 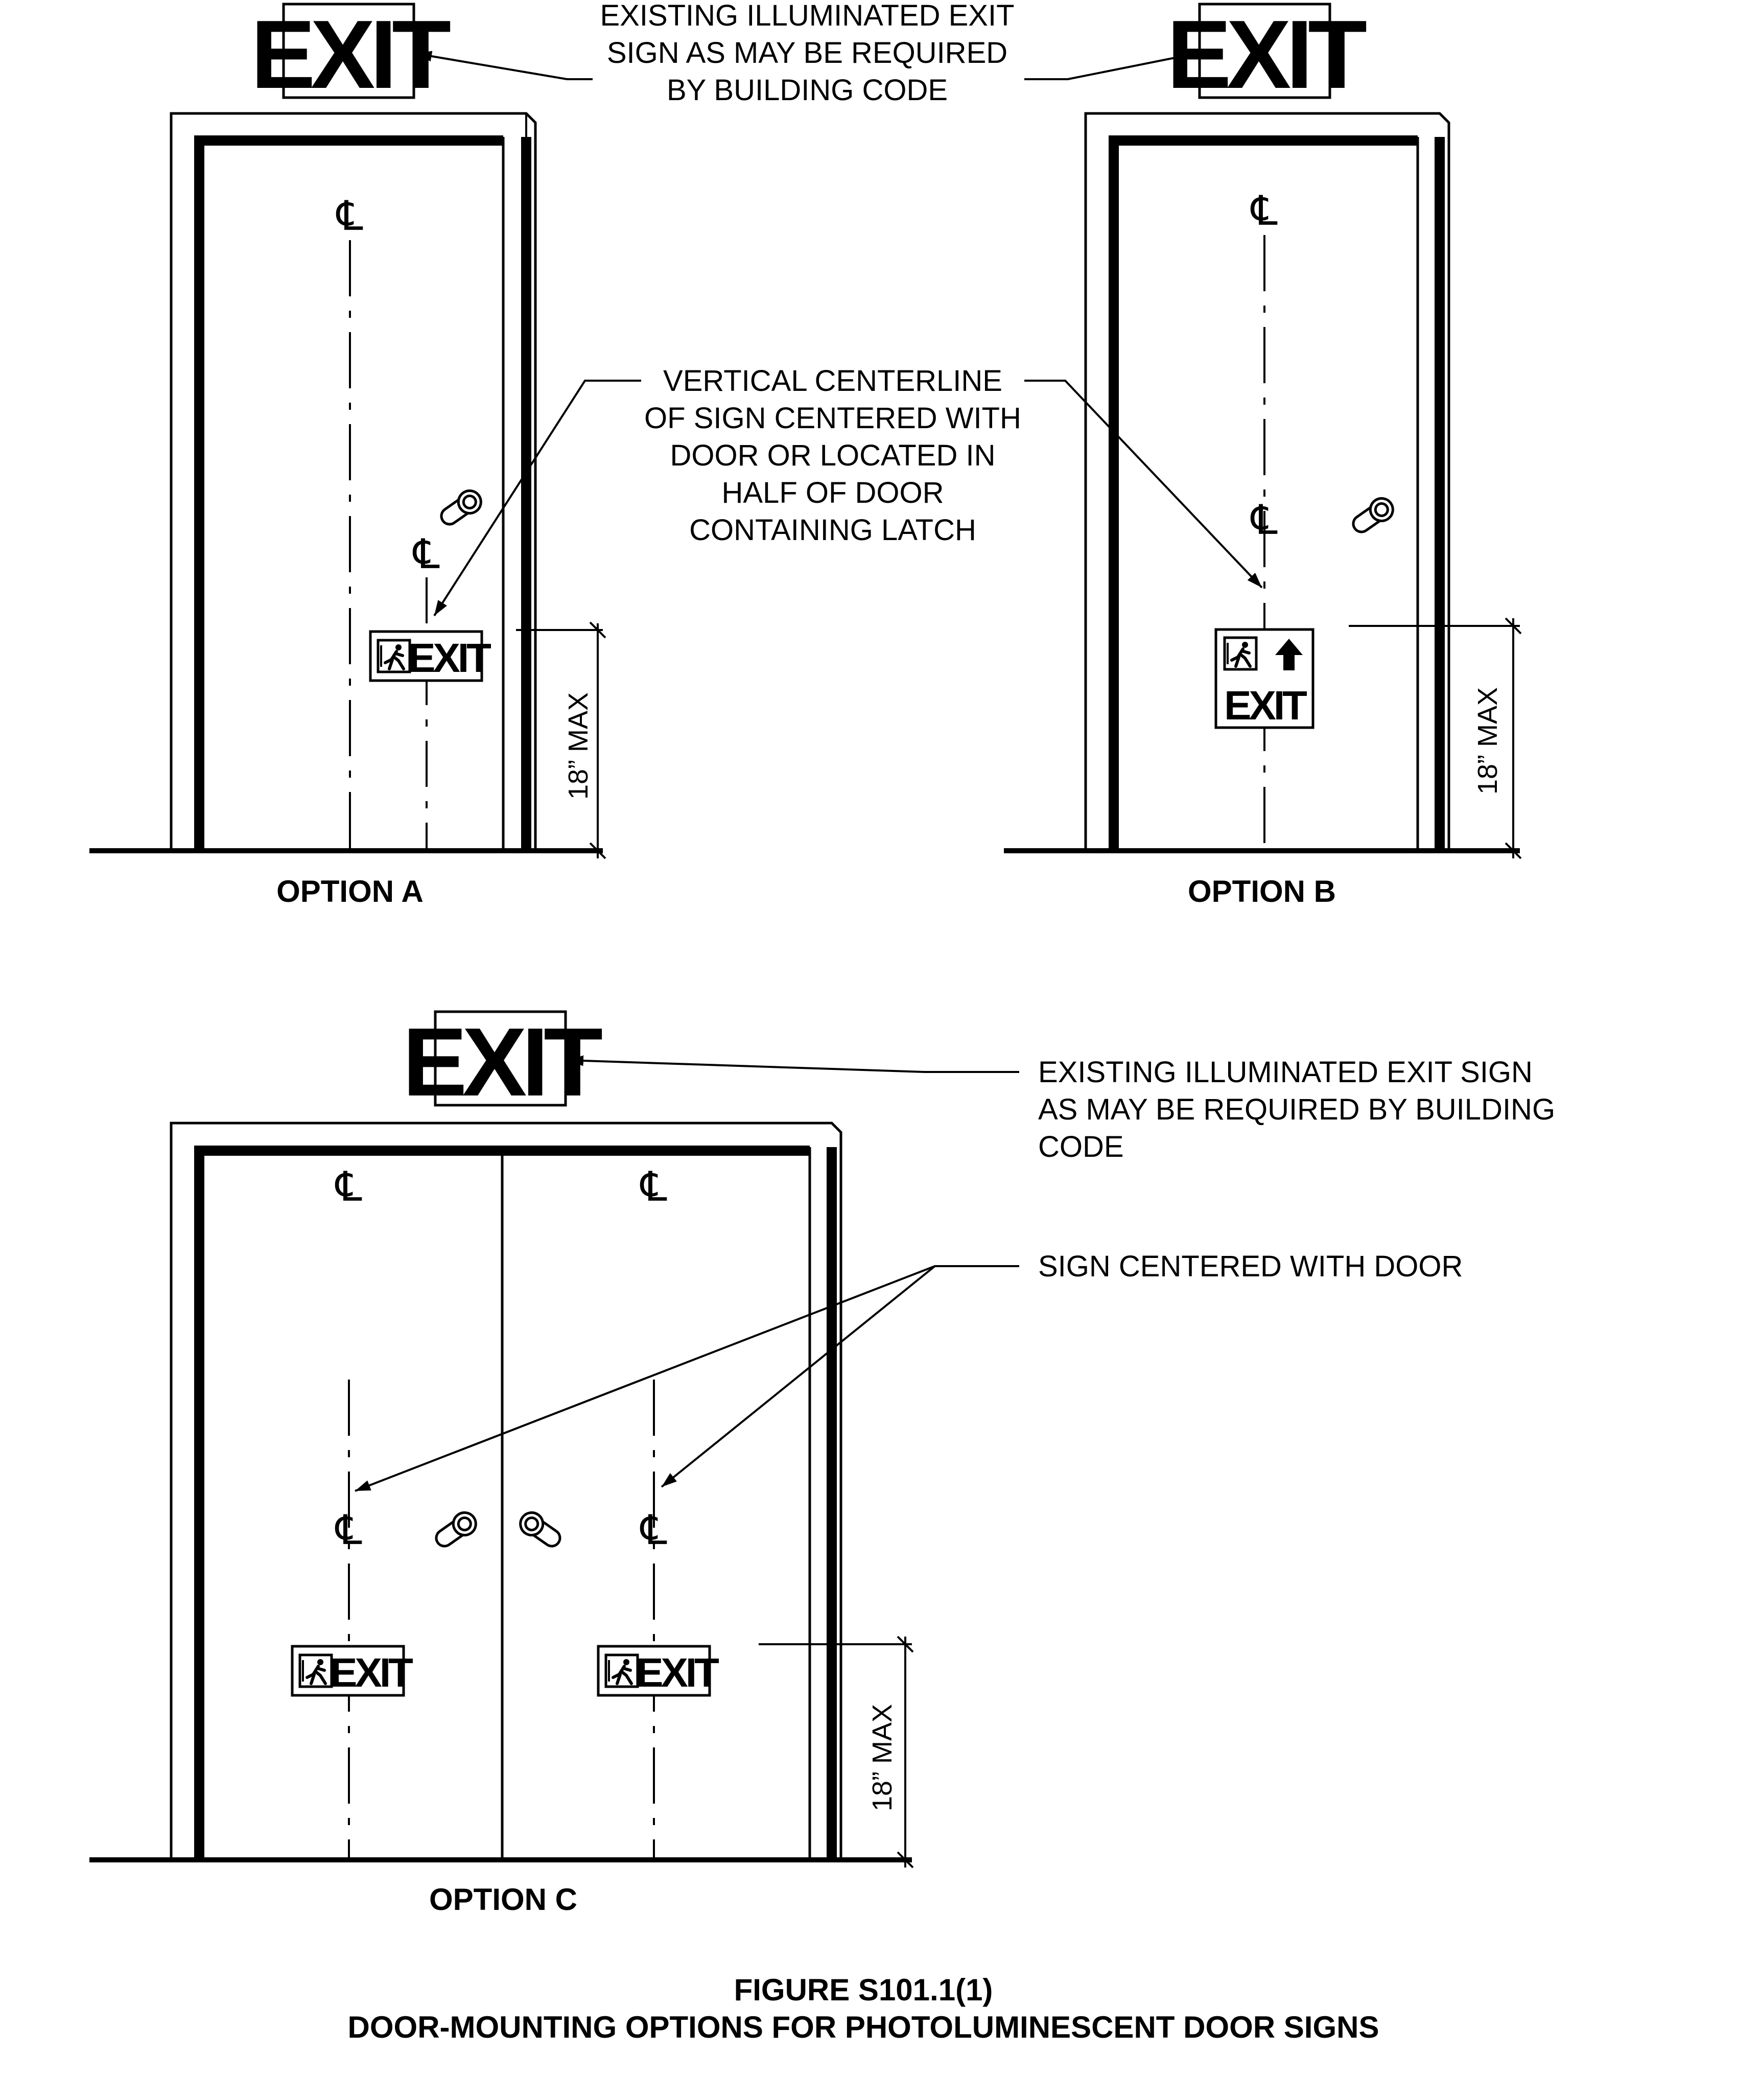 I want to click on exit-sign-illuminated-b: EXIT, so click(x=1269, y=55).